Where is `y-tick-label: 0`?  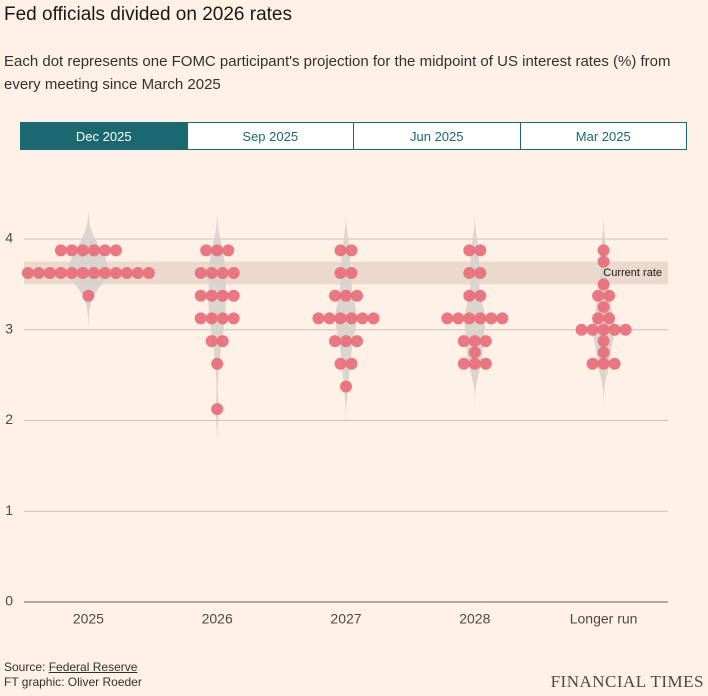 y-tick-label: 0 is located at coordinates (9, 601).